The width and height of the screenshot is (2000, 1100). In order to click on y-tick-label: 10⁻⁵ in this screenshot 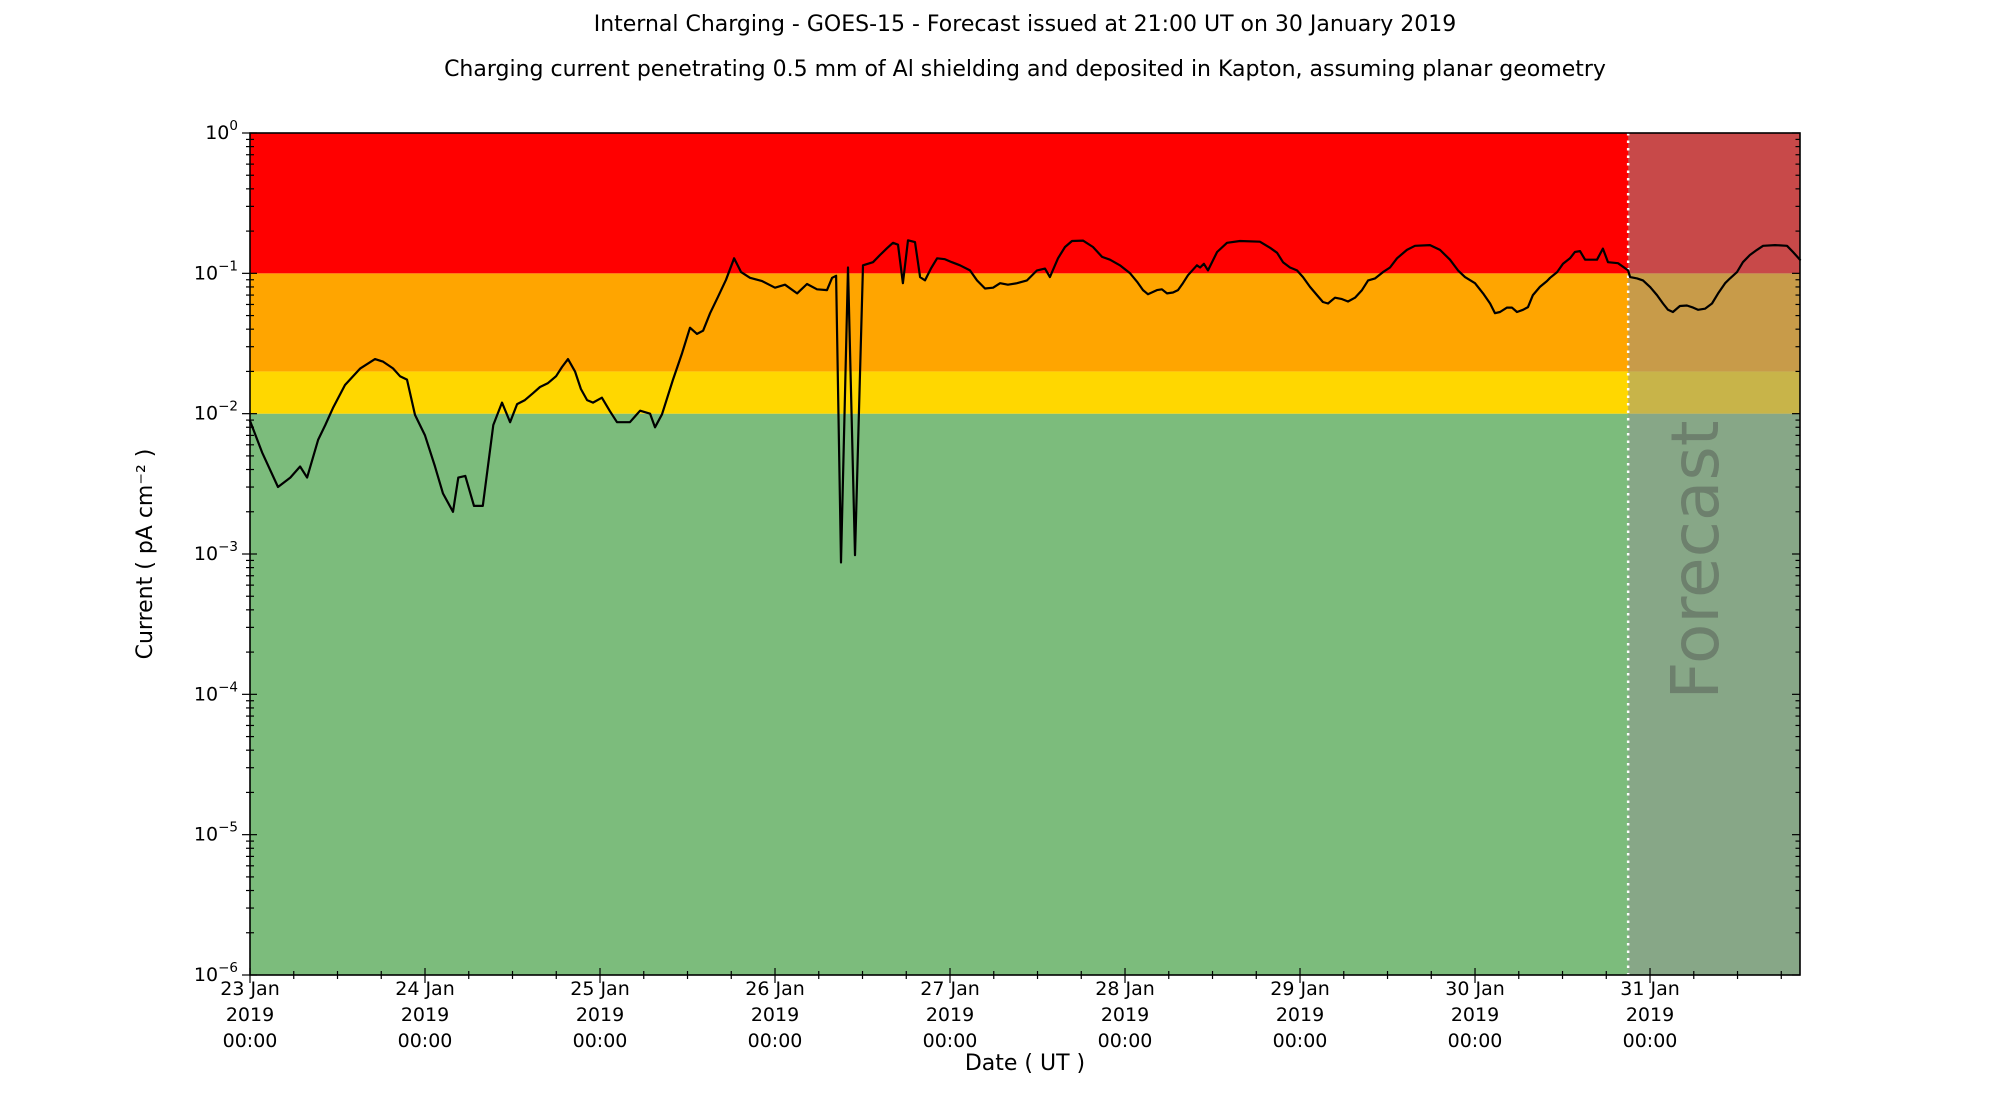, I will do `click(216, 833)`.